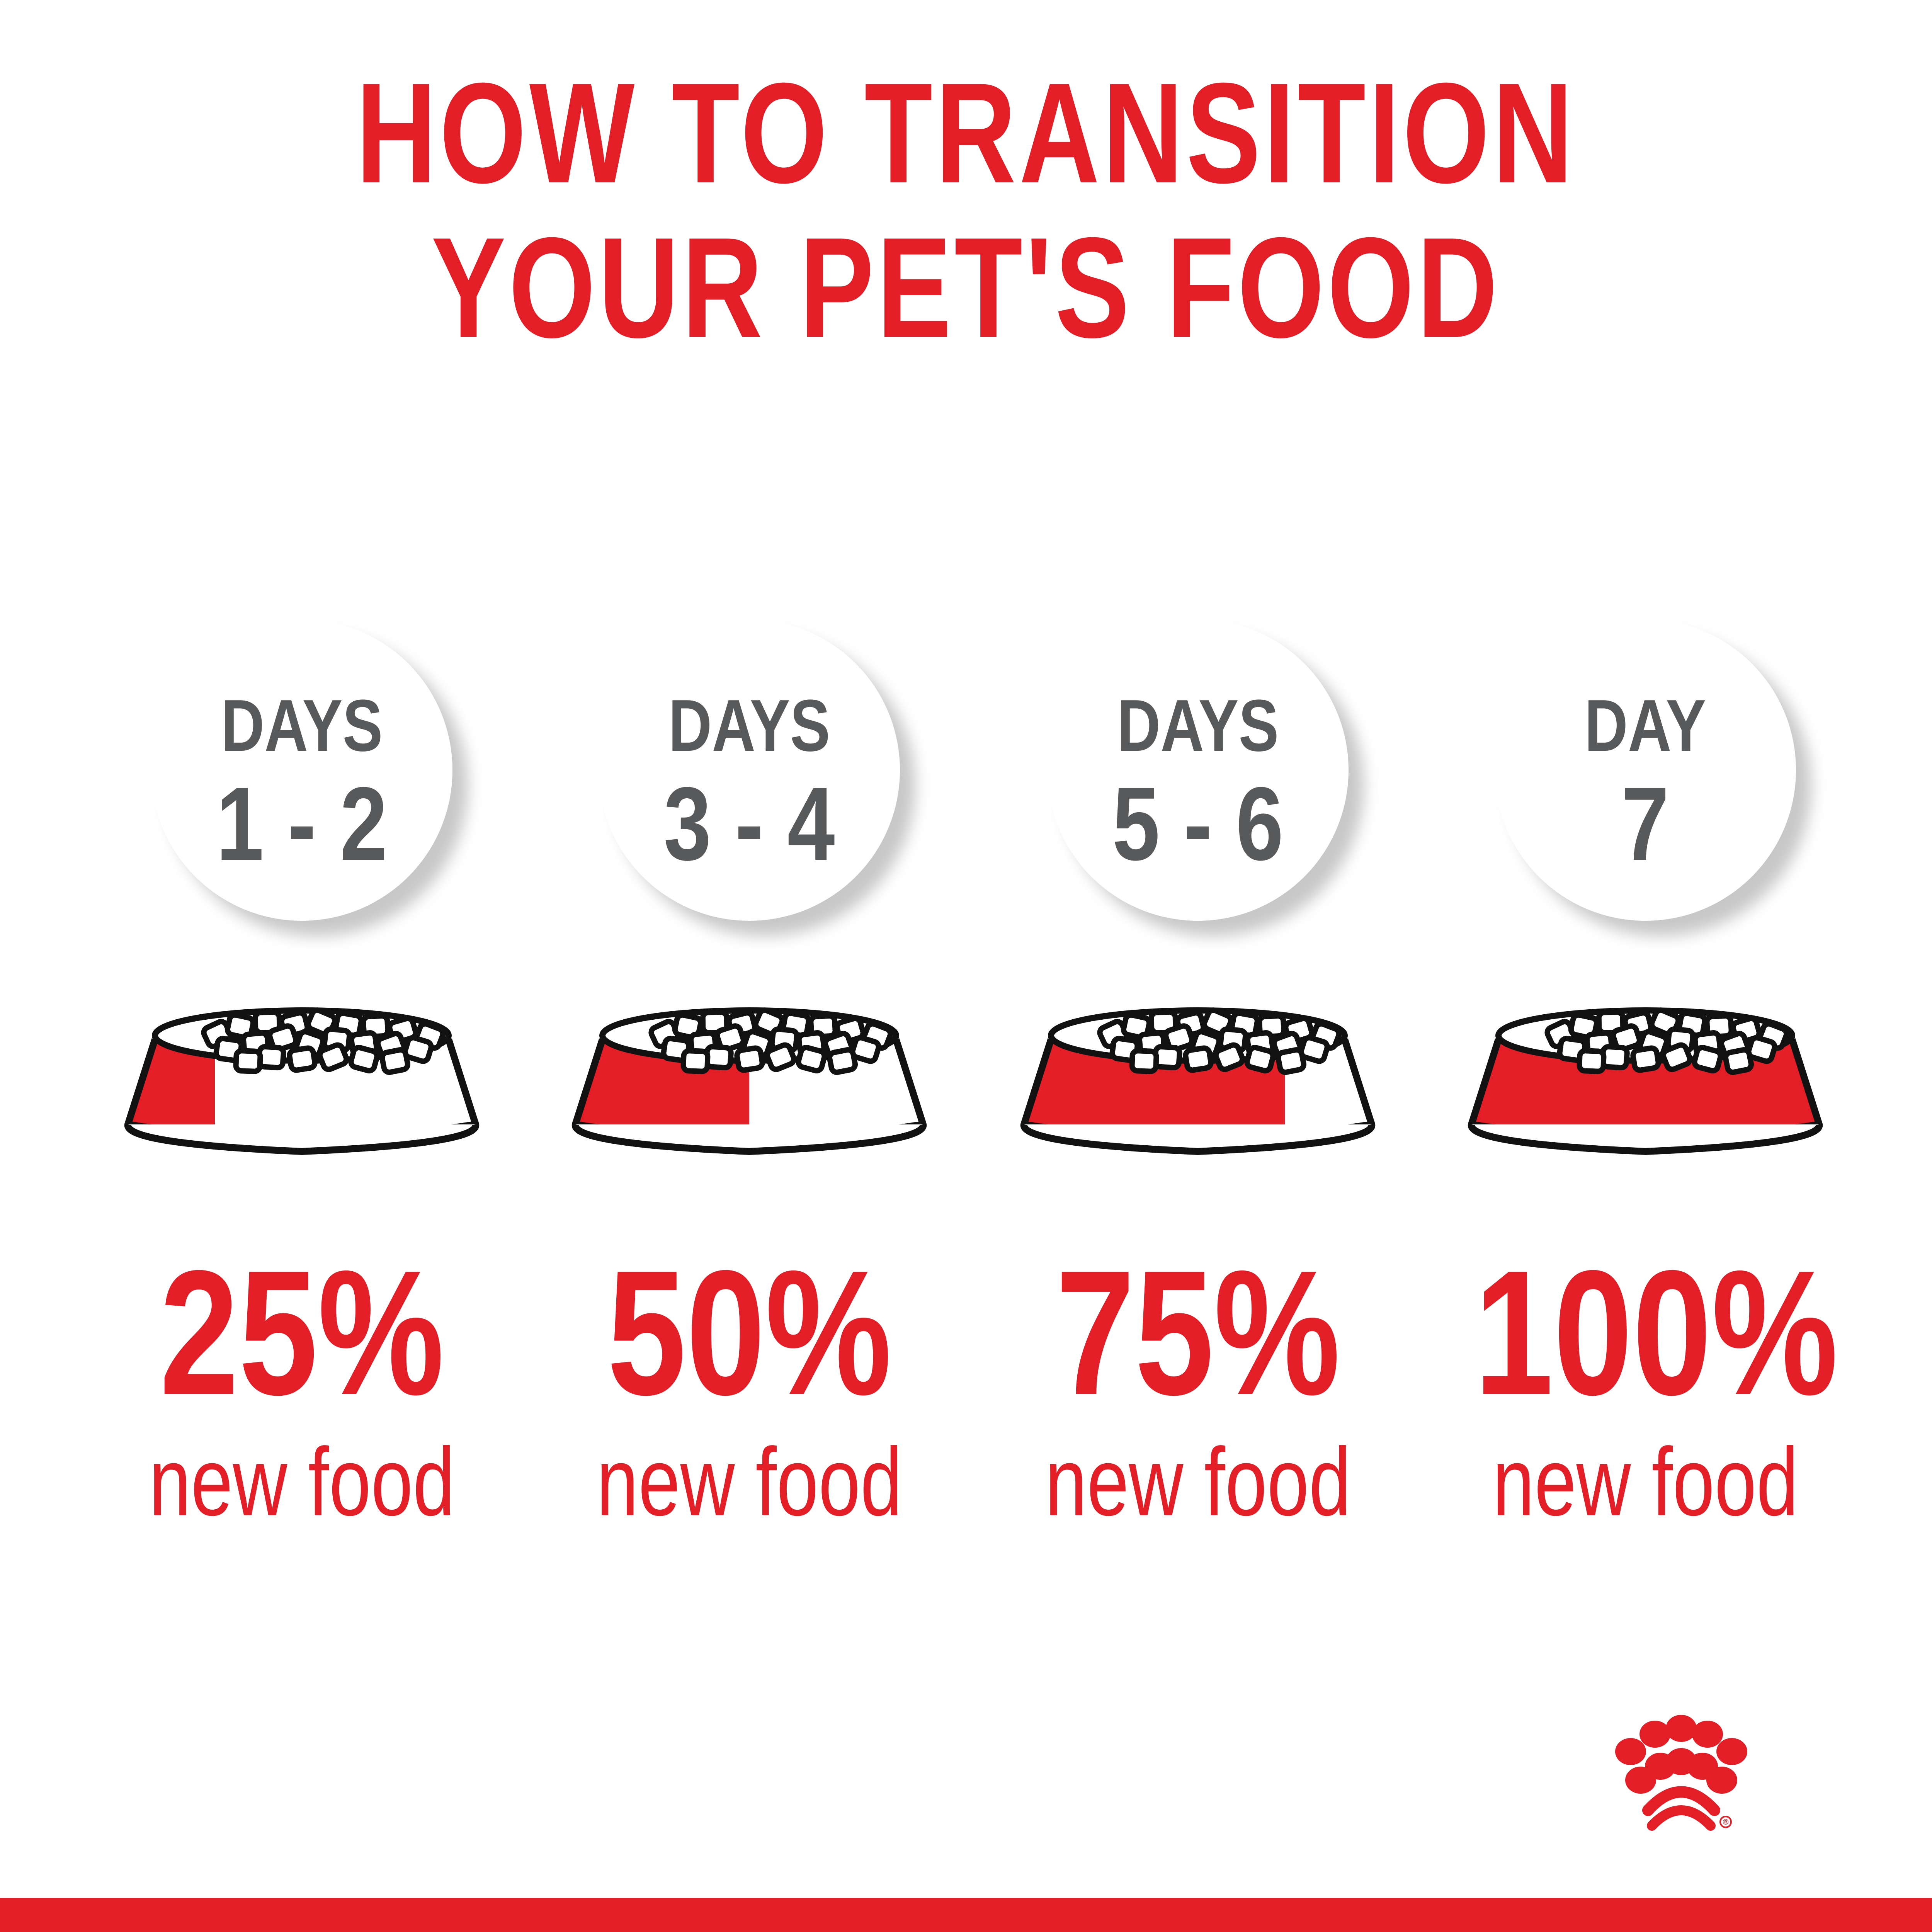 The height and width of the screenshot is (1932, 1932). I want to click on new-food-percent-text: 50%, so click(749, 1333).